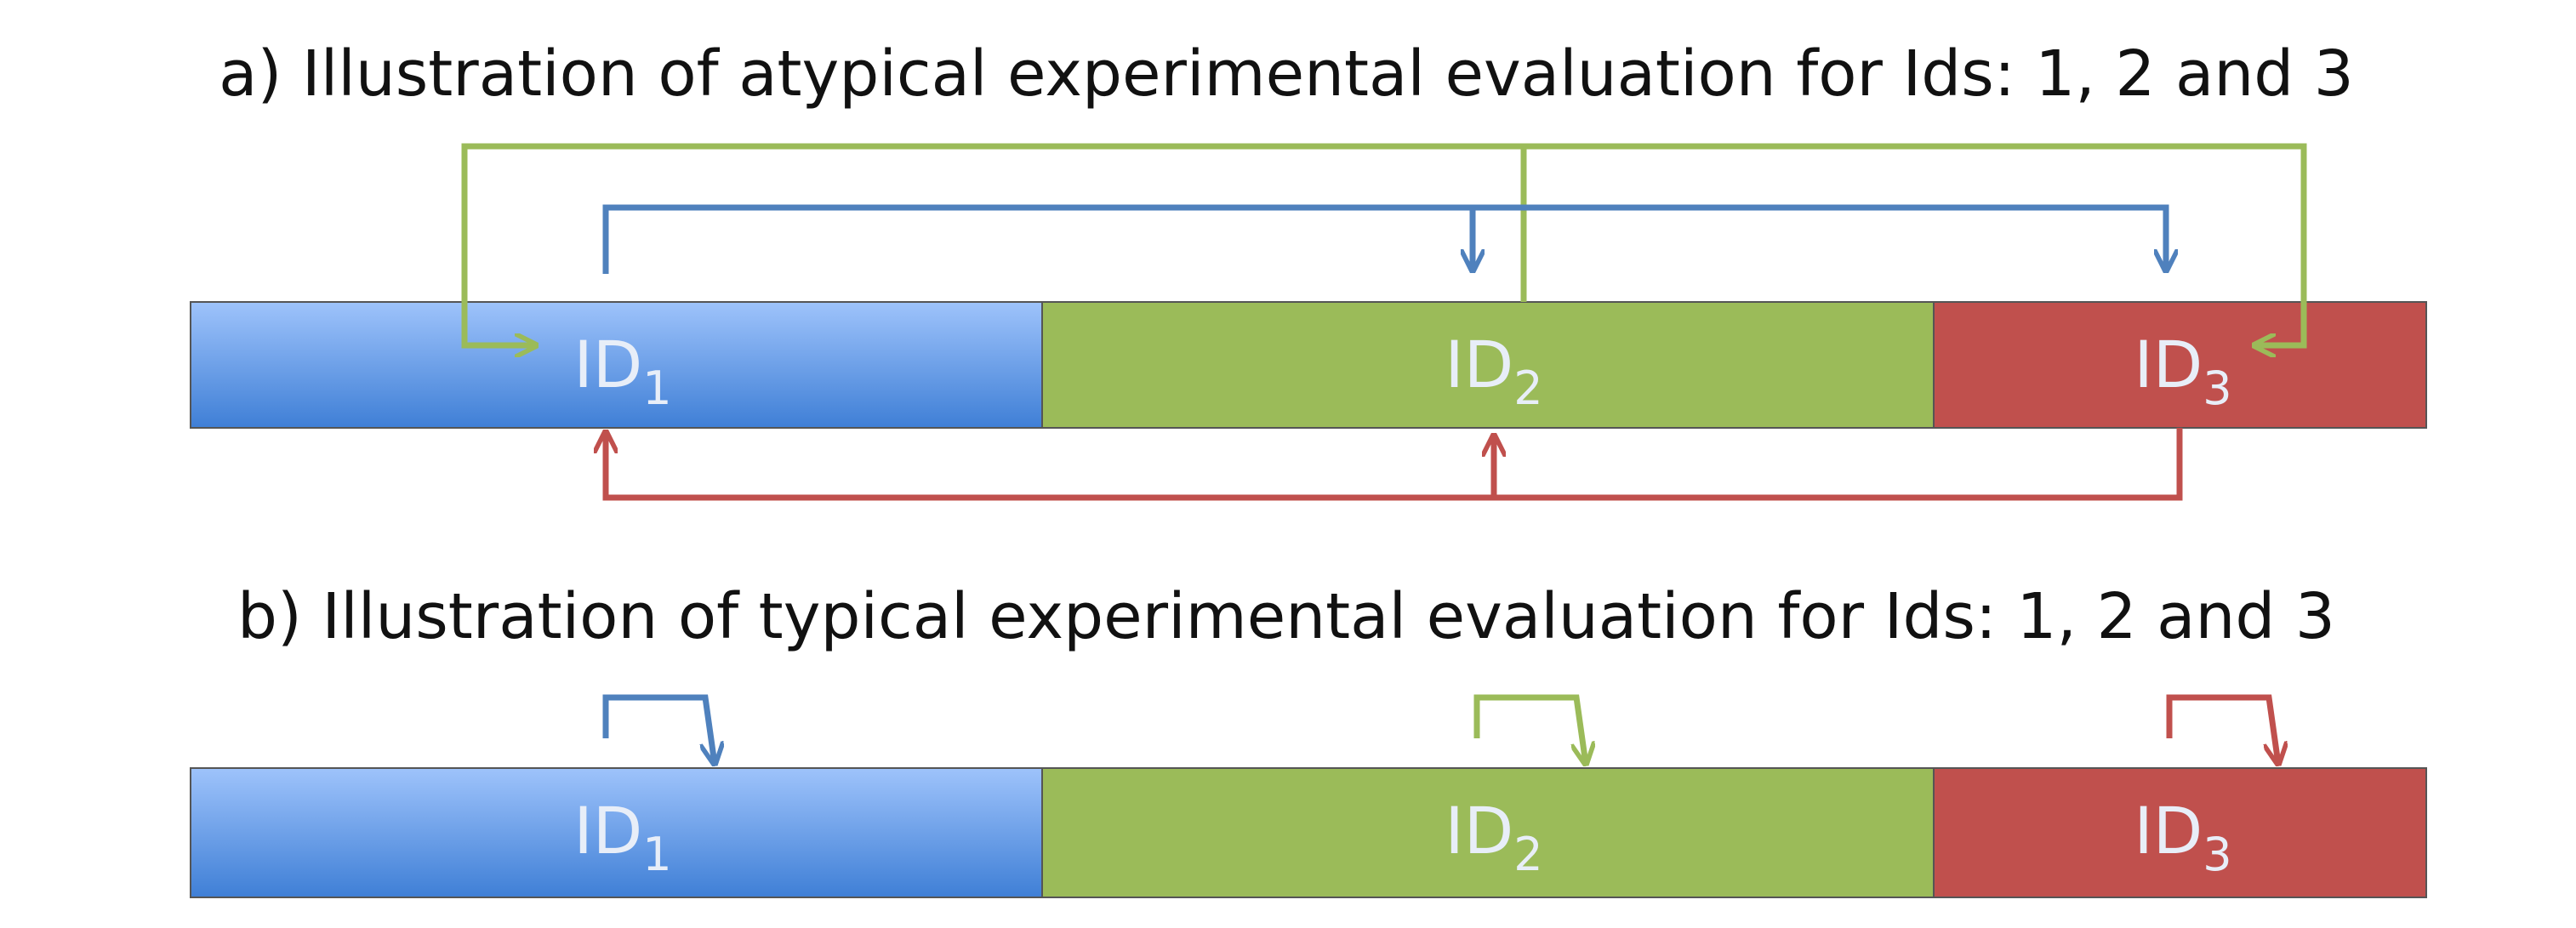  What do you see at coordinates (1530, 729) in the screenshot?
I see `self-arrow-green` at bounding box center [1530, 729].